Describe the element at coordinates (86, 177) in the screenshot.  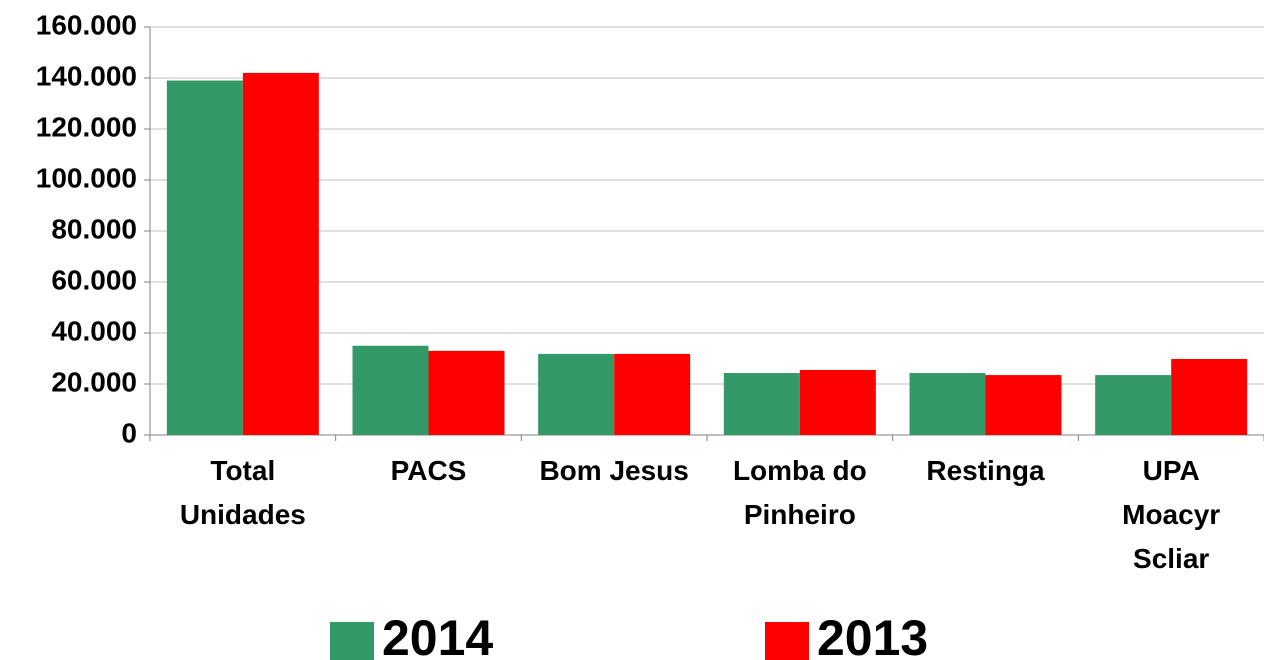
I see `y-tick-label: 100.000` at that location.